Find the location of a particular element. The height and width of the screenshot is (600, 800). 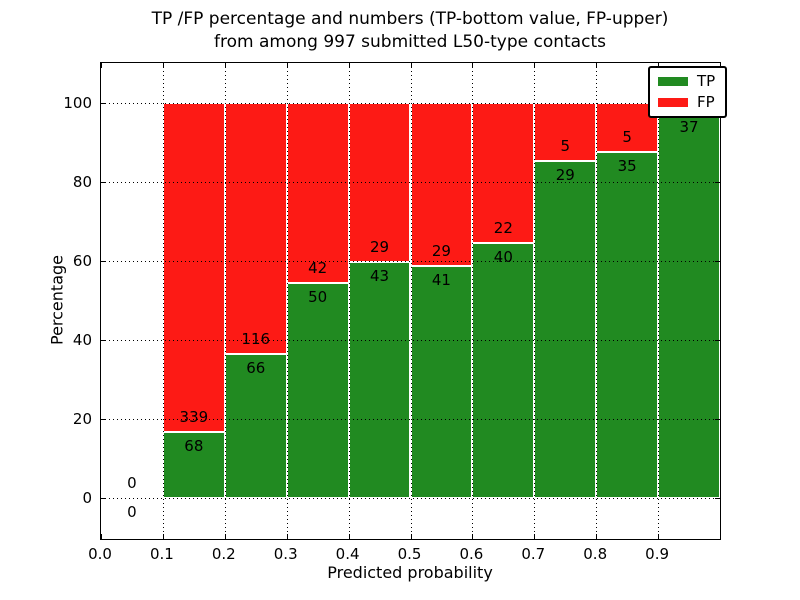

bar-count-label-fp: 116 is located at coordinates (256, 339).